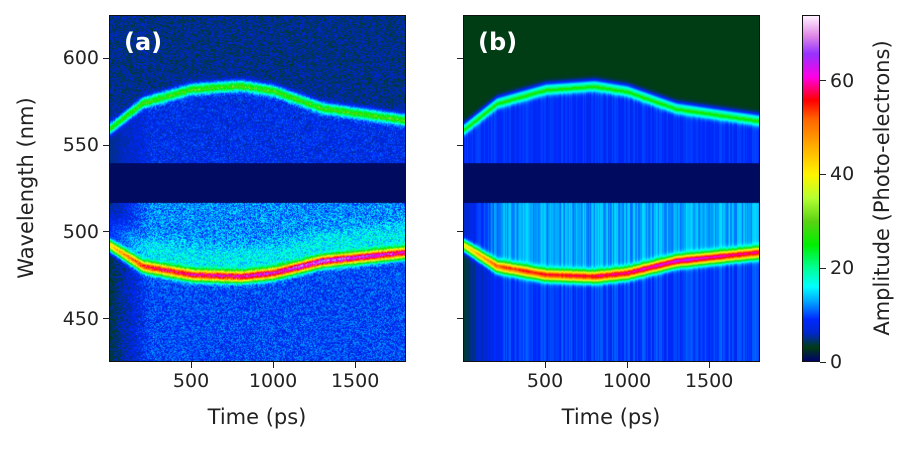  What do you see at coordinates (80, 58) in the screenshot?
I see `y-tick-label: 600` at bounding box center [80, 58].